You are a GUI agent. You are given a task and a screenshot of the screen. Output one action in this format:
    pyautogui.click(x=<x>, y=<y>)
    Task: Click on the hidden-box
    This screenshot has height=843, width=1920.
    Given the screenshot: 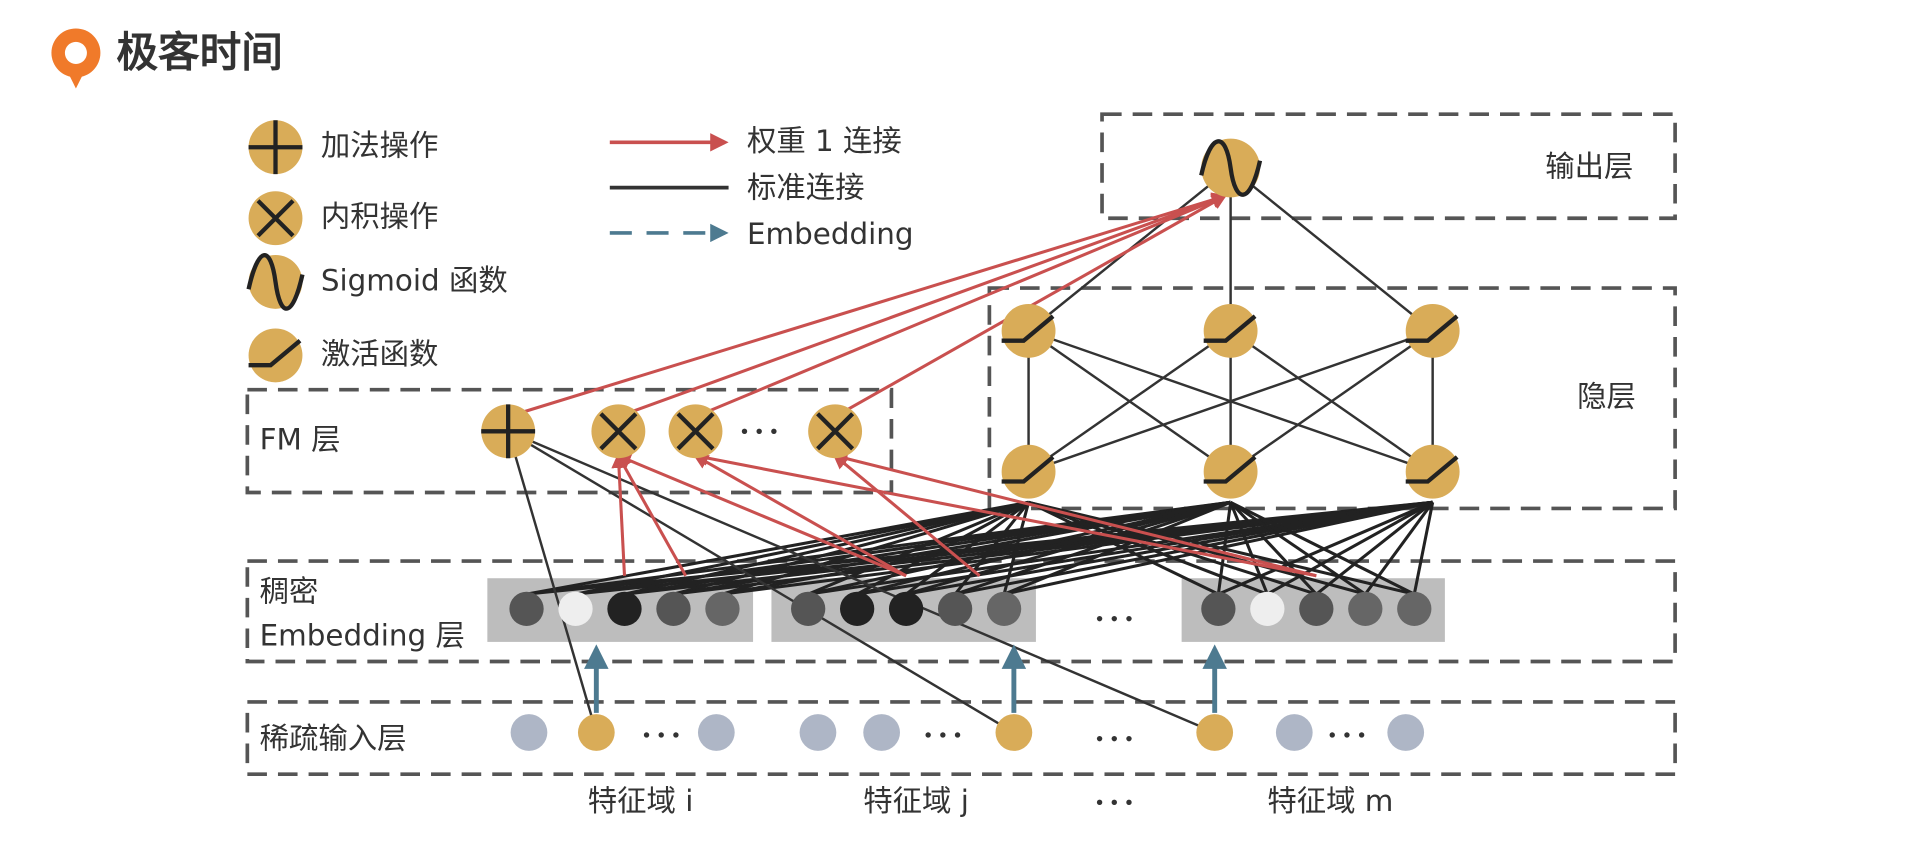 What is the action you would take?
    pyautogui.click(x=1332, y=398)
    